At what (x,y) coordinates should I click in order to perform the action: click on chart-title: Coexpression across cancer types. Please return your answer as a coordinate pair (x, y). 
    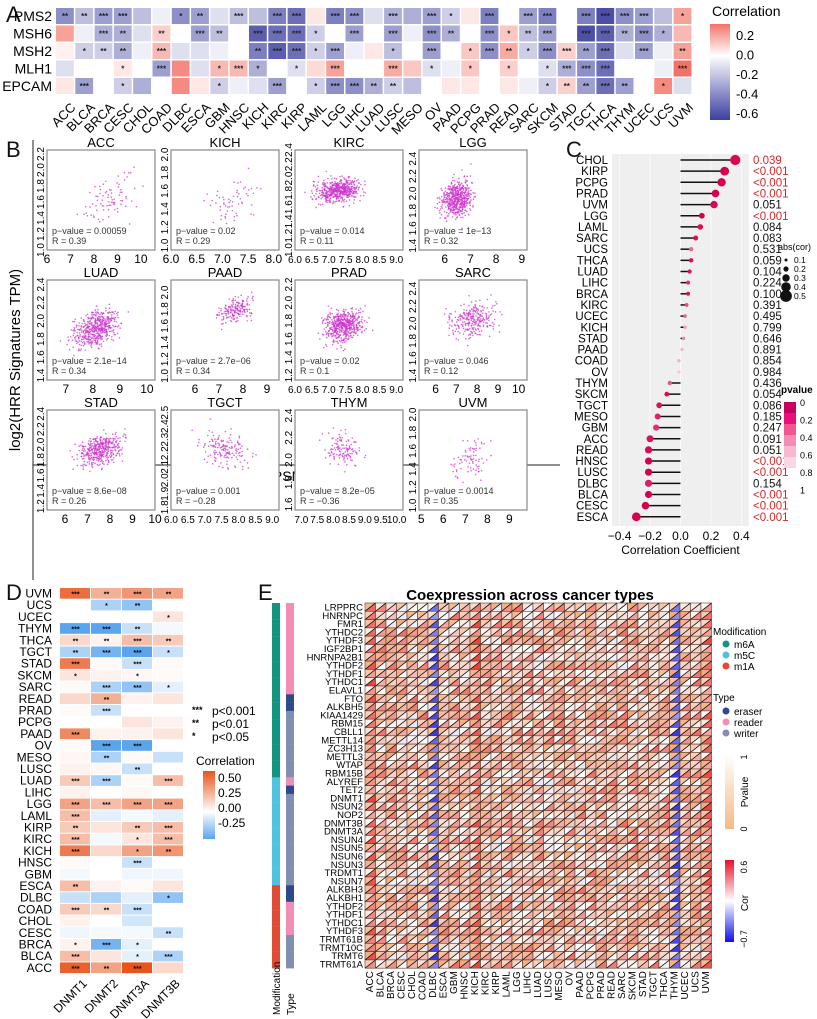
    Looking at the image, I should click on (530, 595).